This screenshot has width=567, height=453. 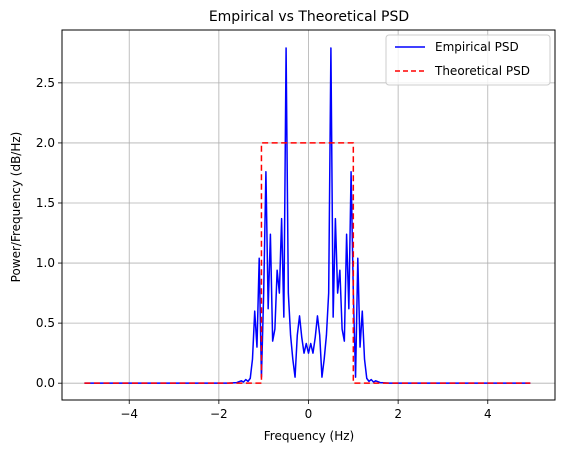 I want to click on legend: Empirical PSD Theoretical PSD, so click(x=468, y=60).